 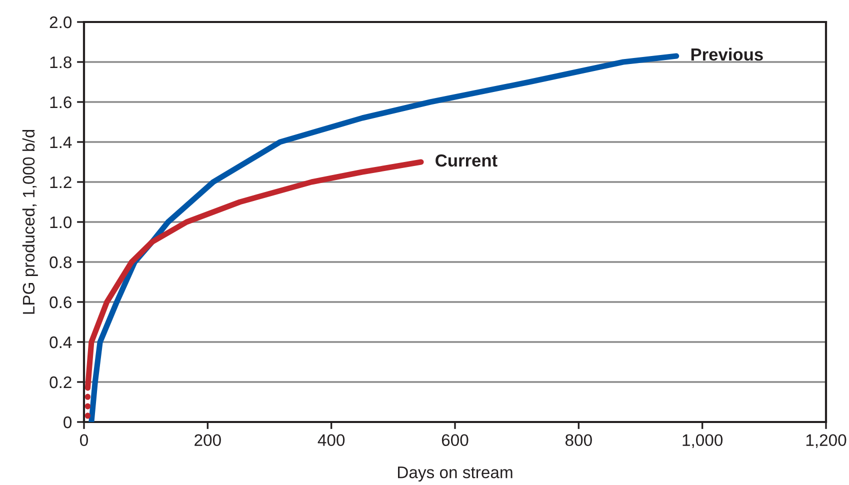 What do you see at coordinates (61, 182) in the screenshot?
I see `y-tick-label: 1.2` at bounding box center [61, 182].